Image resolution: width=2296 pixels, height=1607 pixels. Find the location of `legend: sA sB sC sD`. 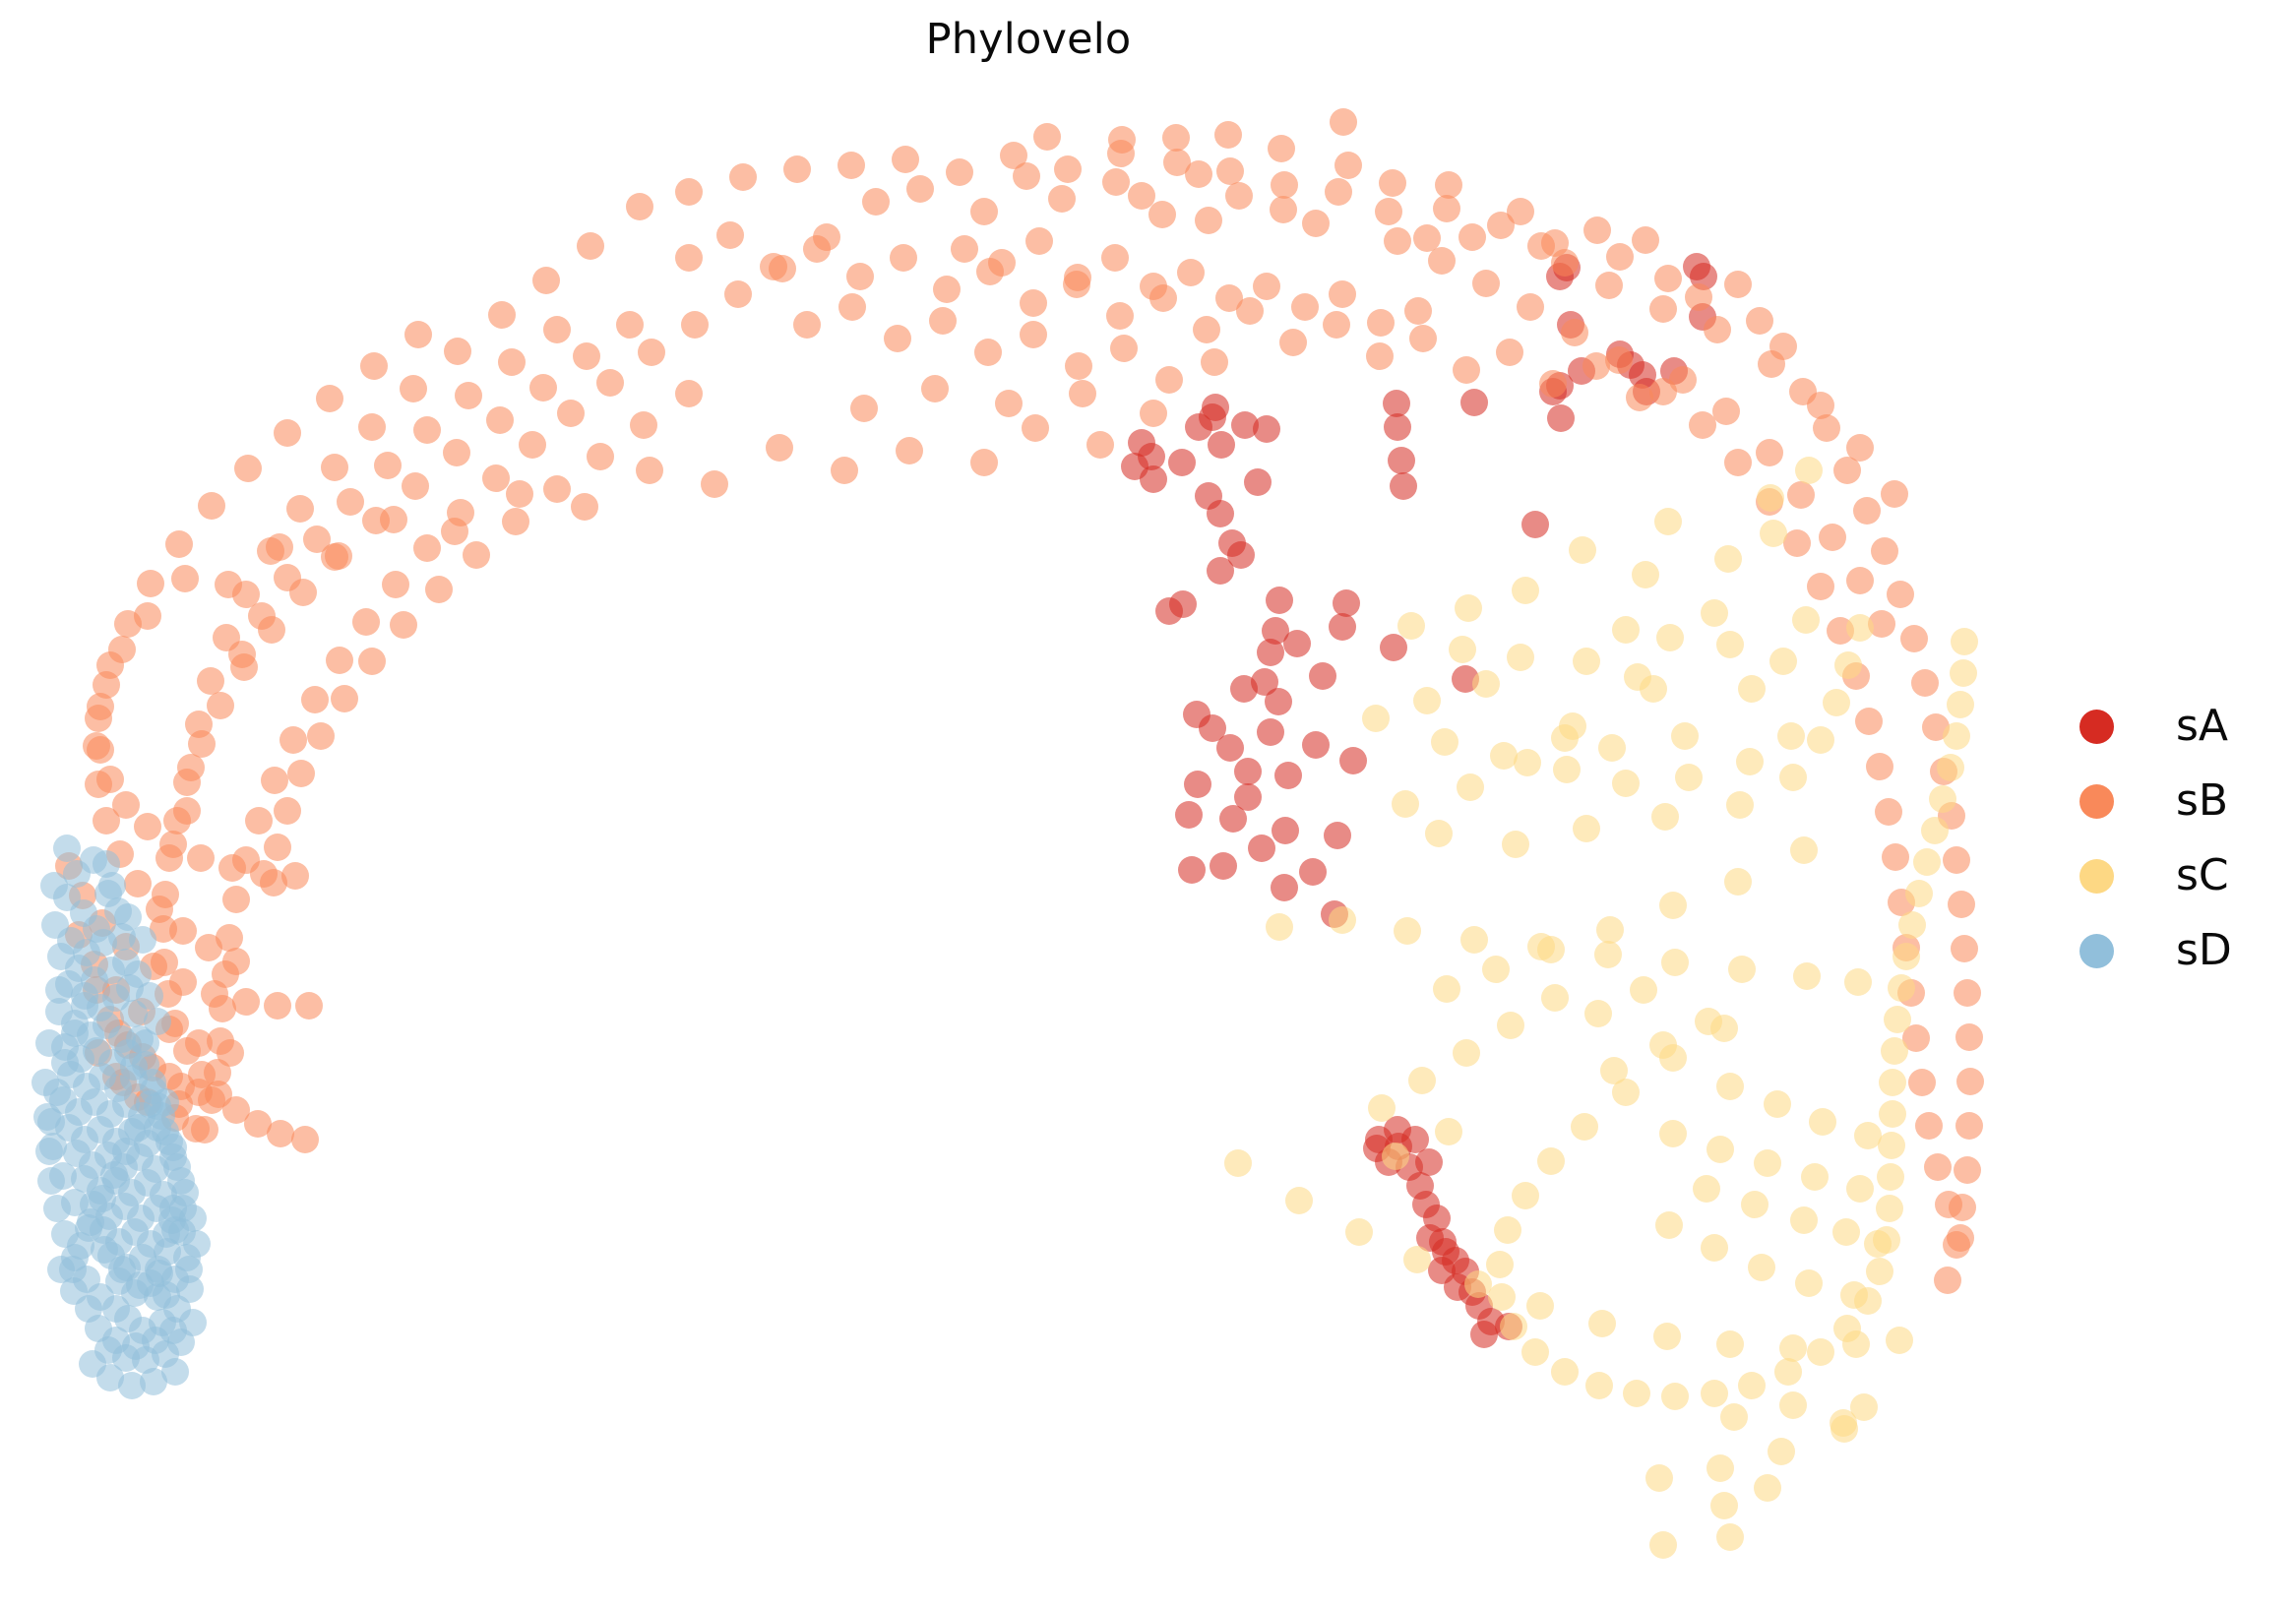

legend: sA sB sC sD is located at coordinates (2170, 838).